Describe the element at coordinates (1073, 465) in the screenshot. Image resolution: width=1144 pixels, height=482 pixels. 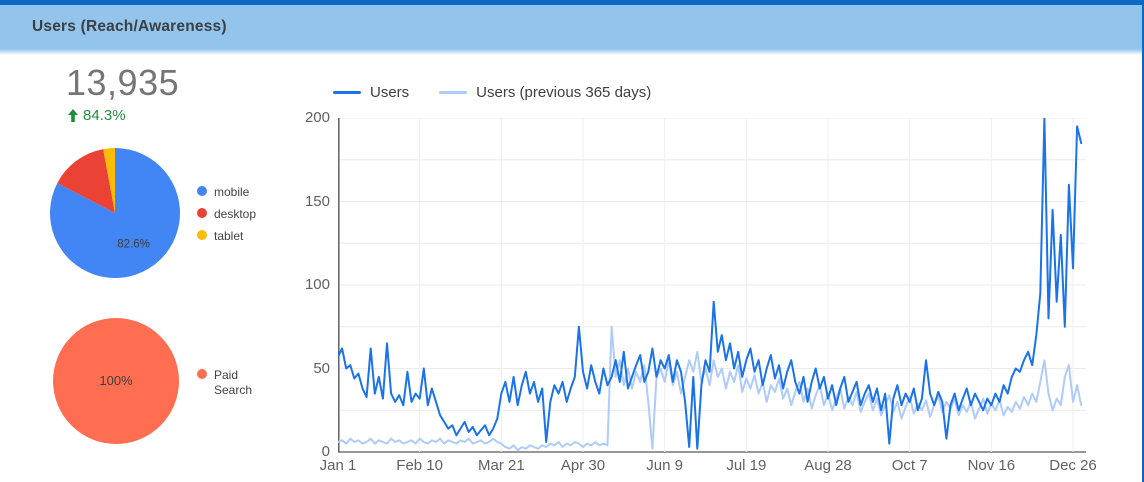
I see `x-tick-label: Dec 26` at that location.